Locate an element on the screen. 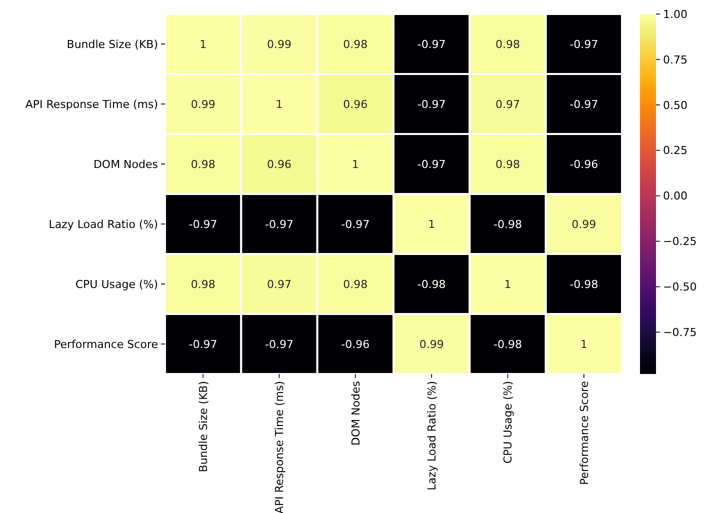 This screenshot has height=513, width=715. x-tick-label: Lazy Load Ratio (%) is located at coordinates (431, 435).